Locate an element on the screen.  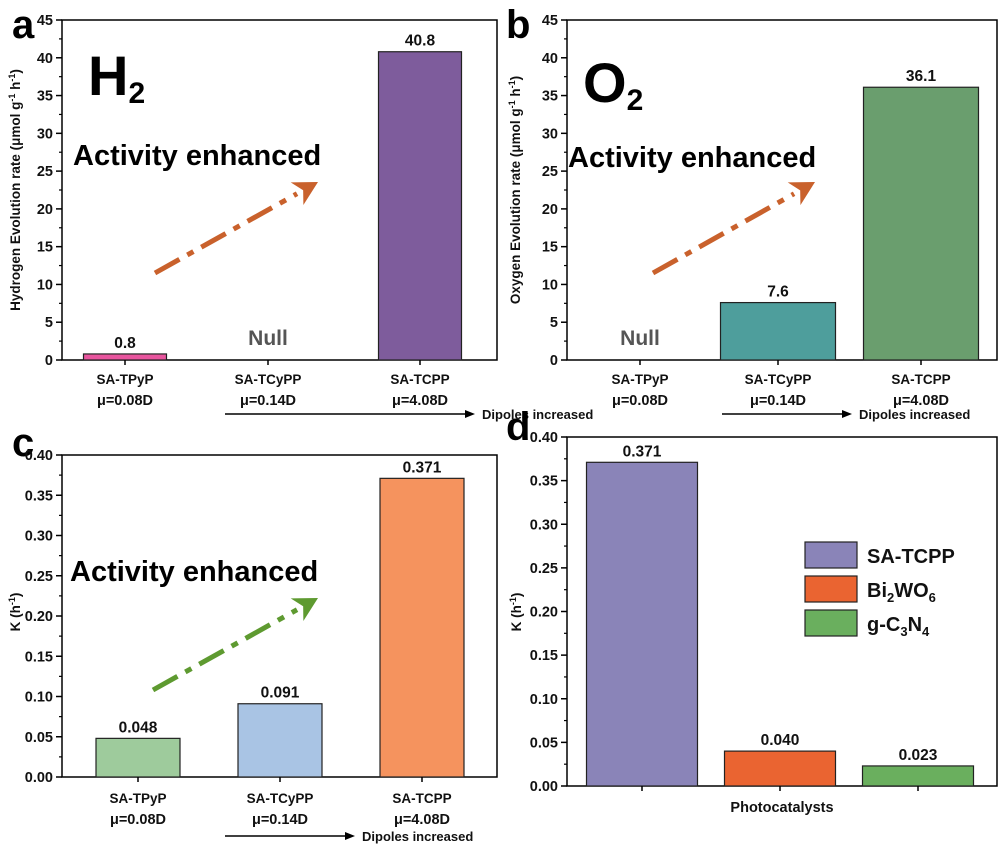
y-tick-label: 35 is located at coordinates (550, 97).